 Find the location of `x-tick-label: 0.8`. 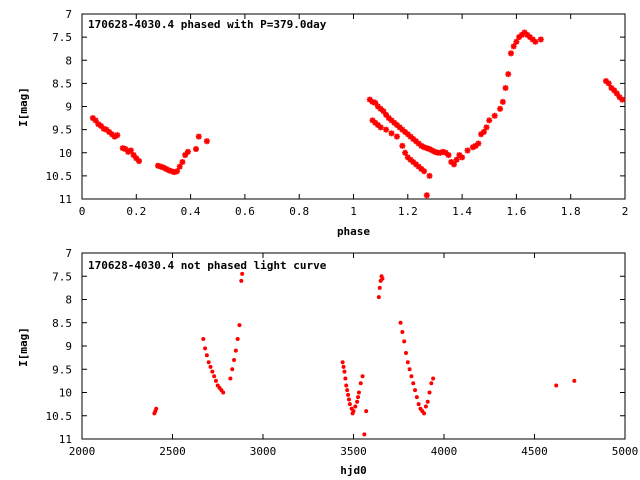

x-tick-label: 0.8 is located at coordinates (299, 211).